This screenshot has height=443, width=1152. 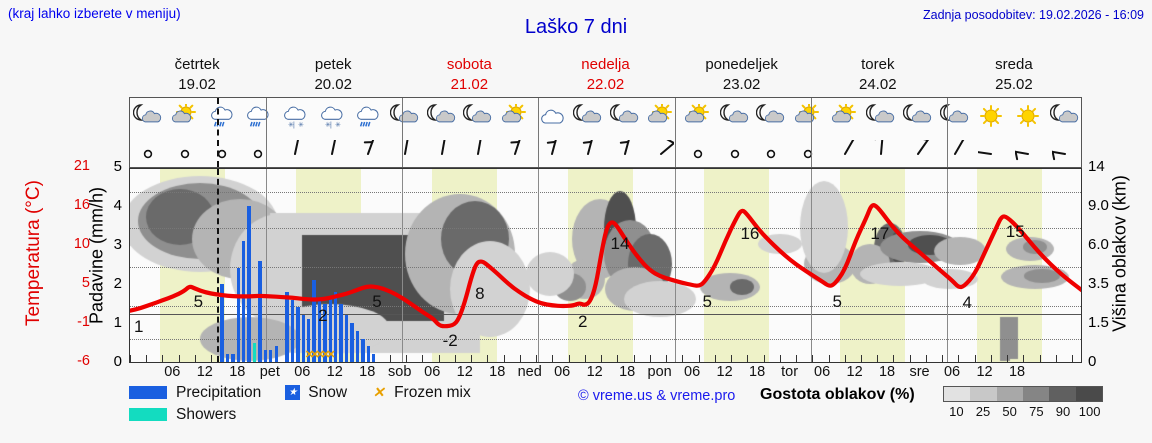 What do you see at coordinates (1063, 411) in the screenshot?
I see `cloud-density-tick: 90` at bounding box center [1063, 411].